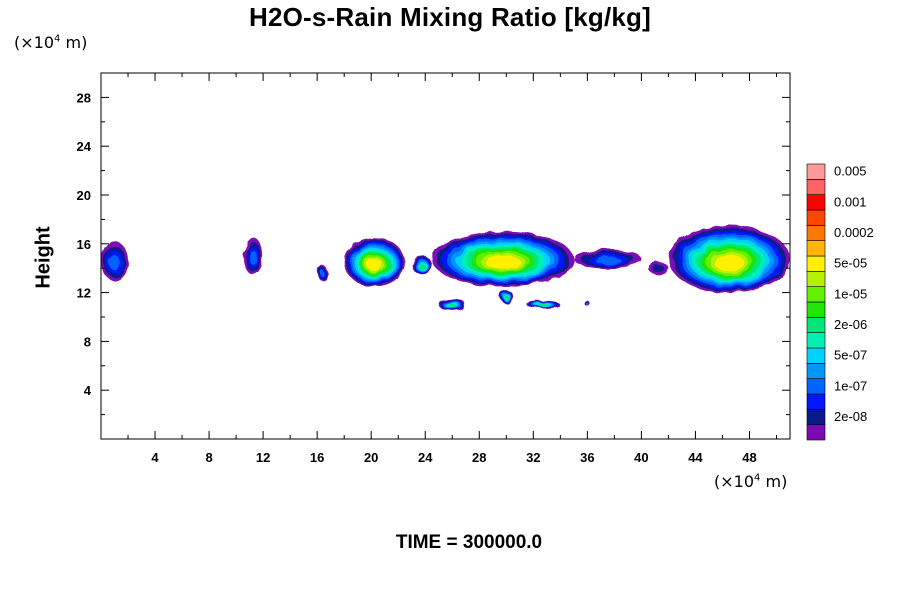 The width and height of the screenshot is (900, 600). What do you see at coordinates (263, 457) in the screenshot?
I see `x-tick-label: 12` at bounding box center [263, 457].